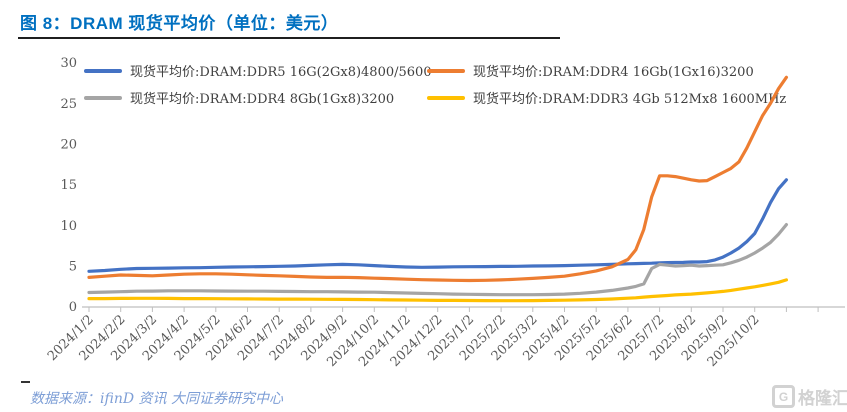 The width and height of the screenshot is (847, 412). I want to click on legend-swatch-ddr4-8gb, so click(103, 97).